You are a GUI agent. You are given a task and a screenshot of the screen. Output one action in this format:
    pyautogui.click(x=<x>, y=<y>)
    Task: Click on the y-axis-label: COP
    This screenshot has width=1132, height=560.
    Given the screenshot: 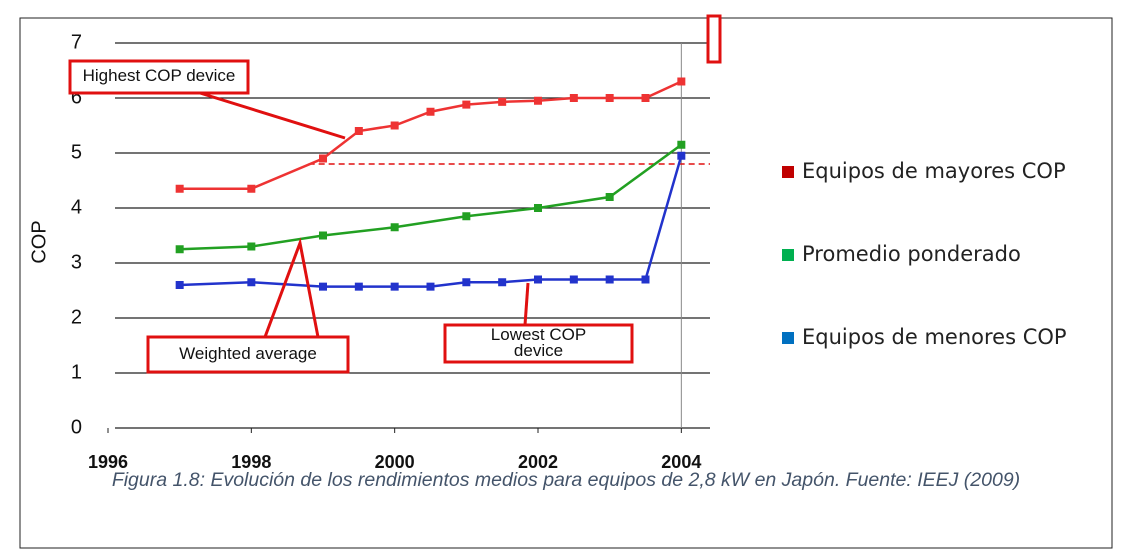 What is the action you would take?
    pyautogui.click(x=39, y=241)
    